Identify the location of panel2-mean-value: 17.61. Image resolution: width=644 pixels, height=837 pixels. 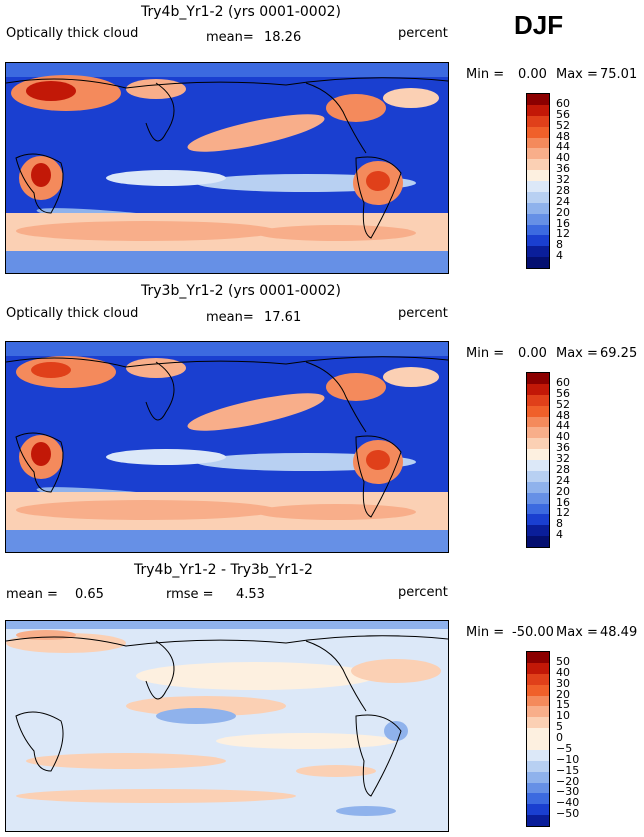
(283, 317).